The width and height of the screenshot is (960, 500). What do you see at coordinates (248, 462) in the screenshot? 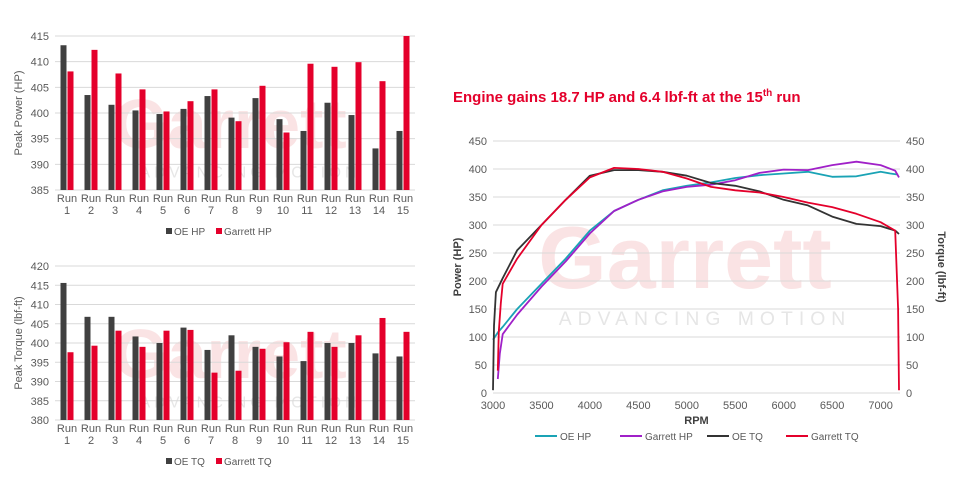
I see `legend-label: Garrett TQ` at bounding box center [248, 462].